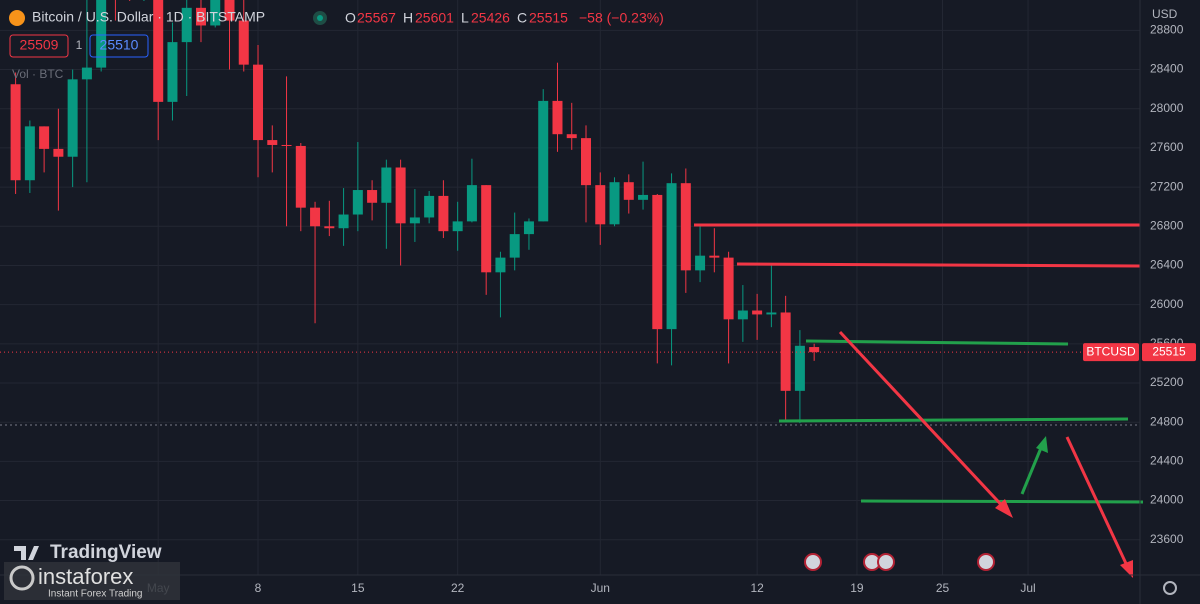 This screenshot has width=1200, height=604. I want to click on last-price-box, so click(1169, 352).